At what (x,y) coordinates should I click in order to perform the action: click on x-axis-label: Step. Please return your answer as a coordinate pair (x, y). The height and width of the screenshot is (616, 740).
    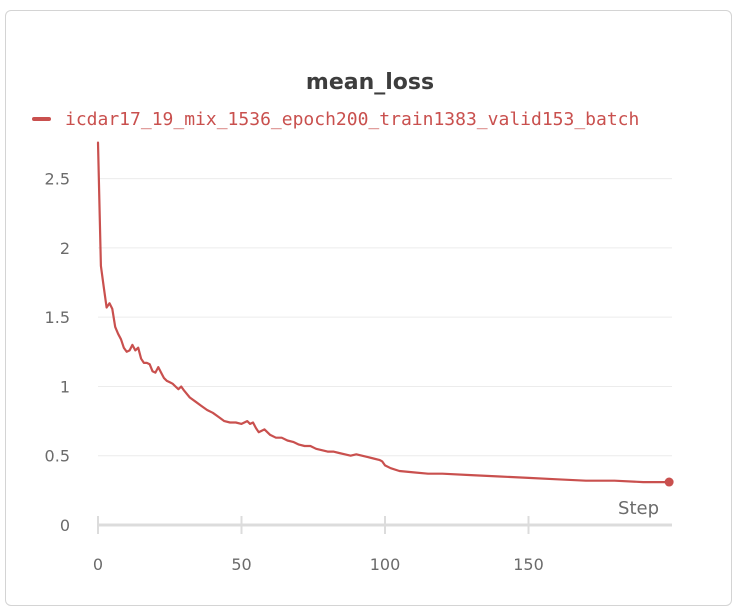
    Looking at the image, I should click on (638, 508).